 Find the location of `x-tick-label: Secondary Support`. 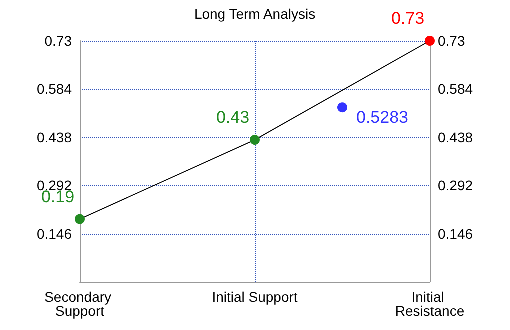

x-tick-label: Secondary Support is located at coordinates (80, 304).